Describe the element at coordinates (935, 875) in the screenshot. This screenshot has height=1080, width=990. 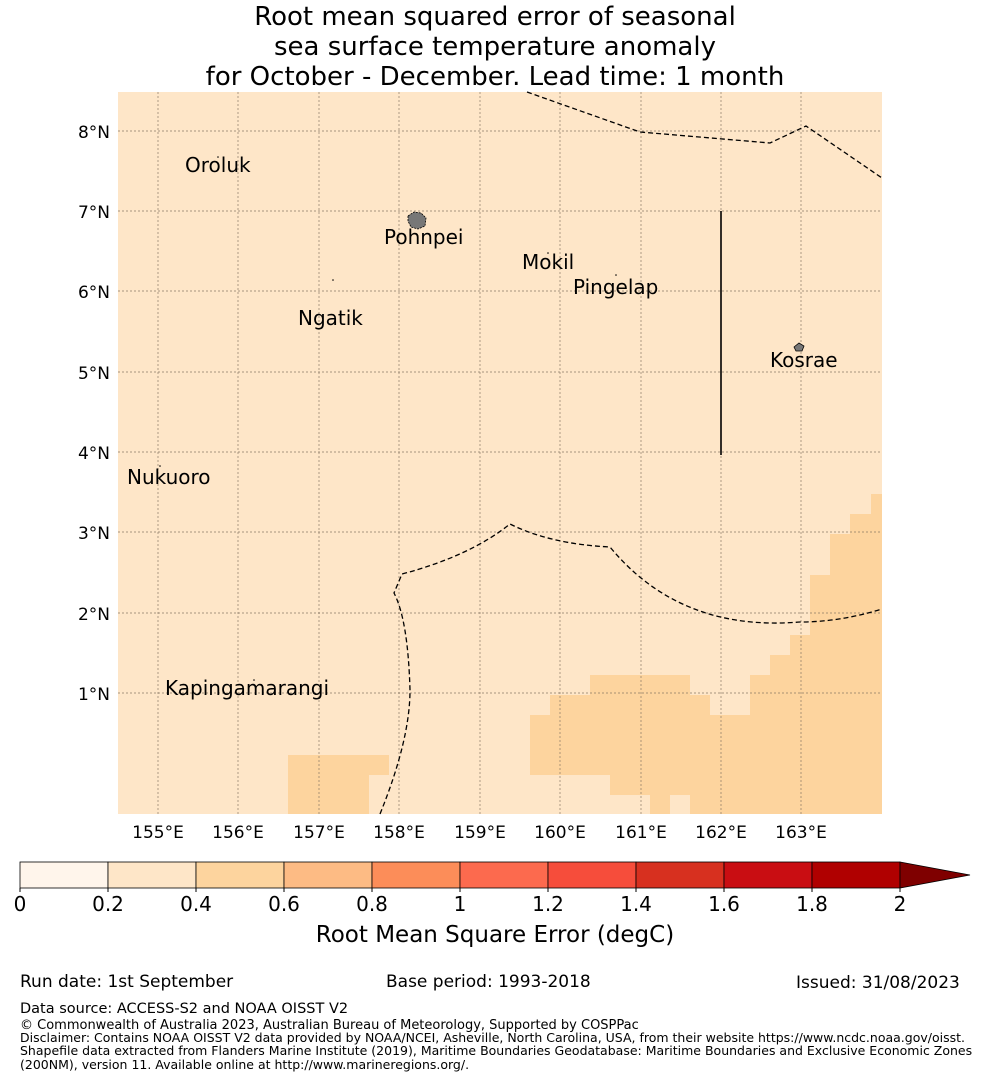
I see `colorbar-extend-arrow` at that location.